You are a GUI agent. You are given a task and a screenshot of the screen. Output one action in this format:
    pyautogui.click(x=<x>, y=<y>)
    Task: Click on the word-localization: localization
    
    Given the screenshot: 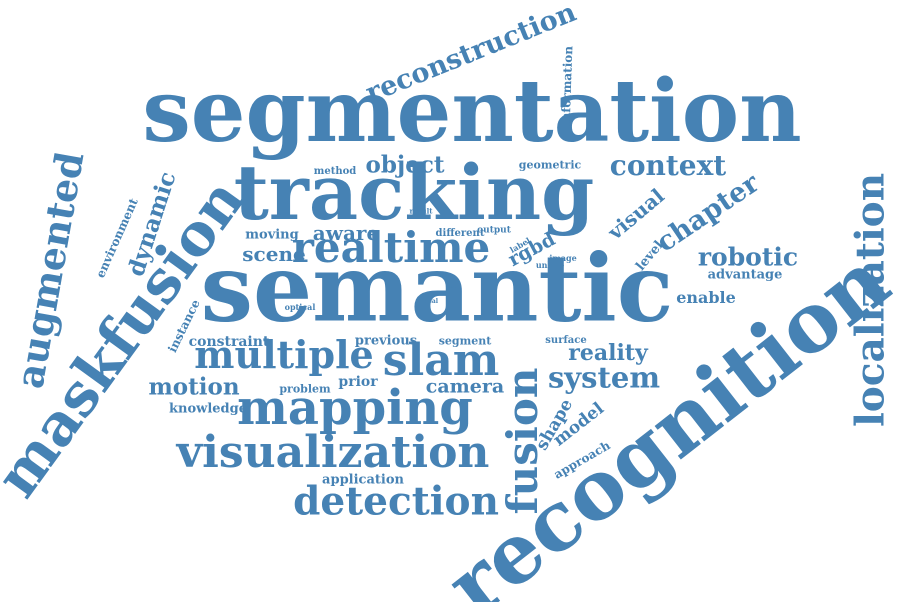 What is the action you would take?
    pyautogui.click(x=870, y=300)
    